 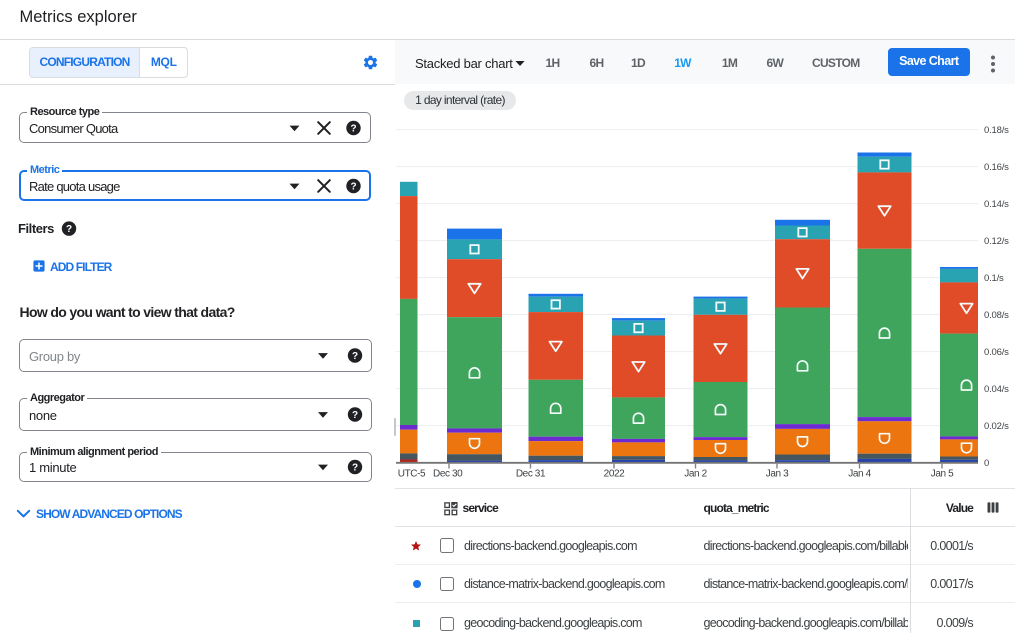 What do you see at coordinates (942, 474) in the screenshot?
I see `svg-text: Jan 5` at bounding box center [942, 474].